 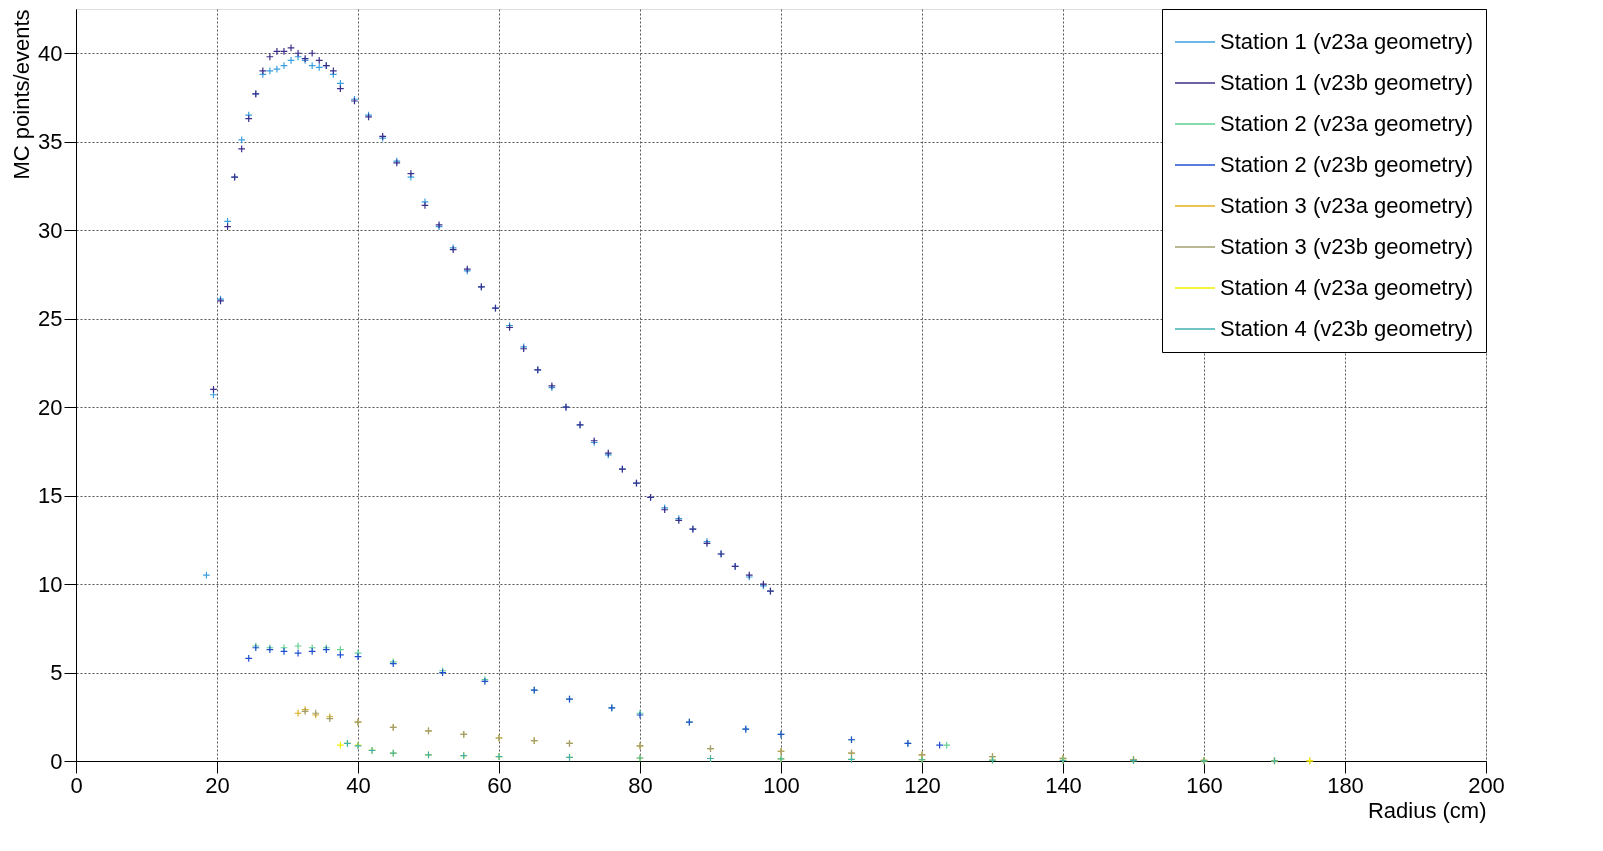 What do you see at coordinates (499, 785) in the screenshot?
I see `x-tick-label: 60` at bounding box center [499, 785].